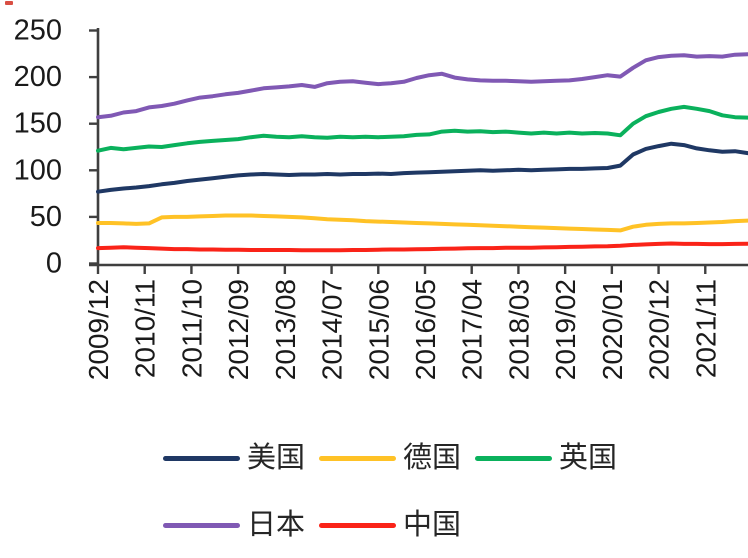  Describe the element at coordinates (422, 223) in the screenshot. I see `series-line-germany` at that location.